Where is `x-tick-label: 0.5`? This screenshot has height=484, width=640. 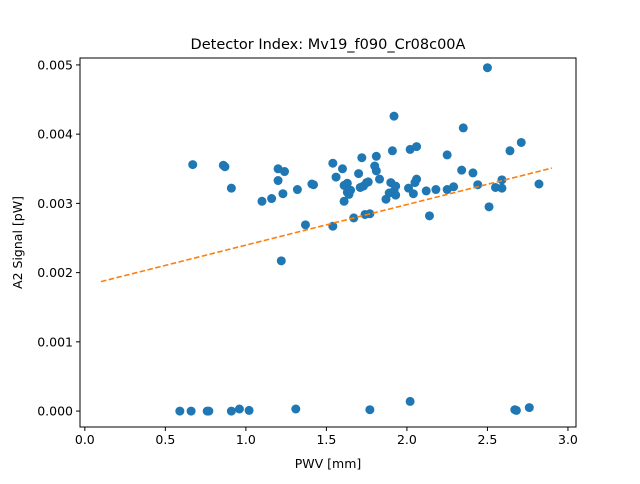
x-tick-label: 0.5 is located at coordinates (165, 439).